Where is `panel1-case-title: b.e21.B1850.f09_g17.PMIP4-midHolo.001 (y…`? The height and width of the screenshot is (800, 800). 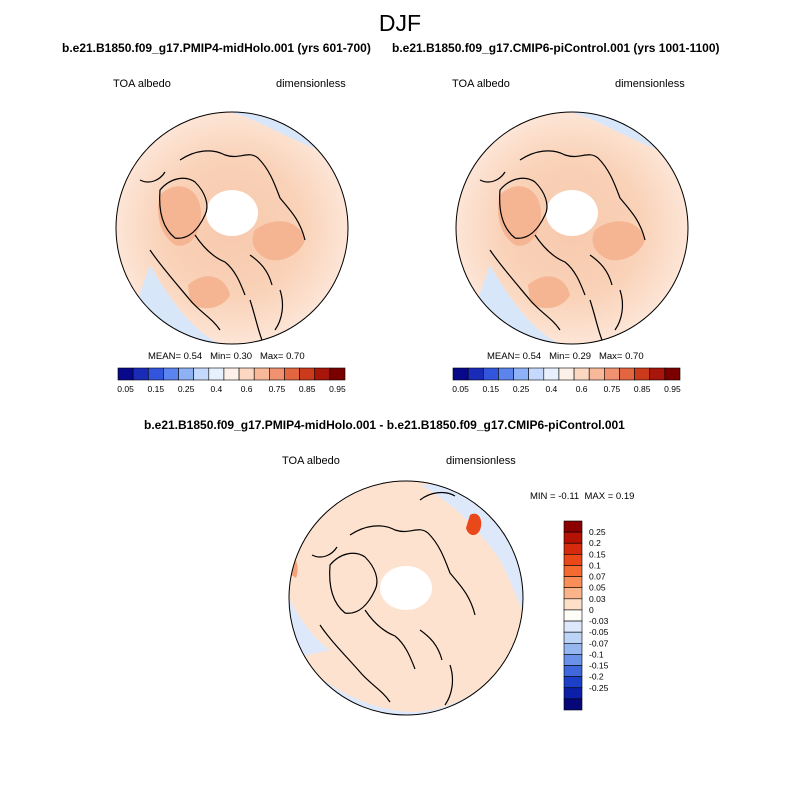
panel1-case-title: b.e21.B1850.f09_g17.PMIP4-midHolo.001 (y… is located at coordinates (216, 48).